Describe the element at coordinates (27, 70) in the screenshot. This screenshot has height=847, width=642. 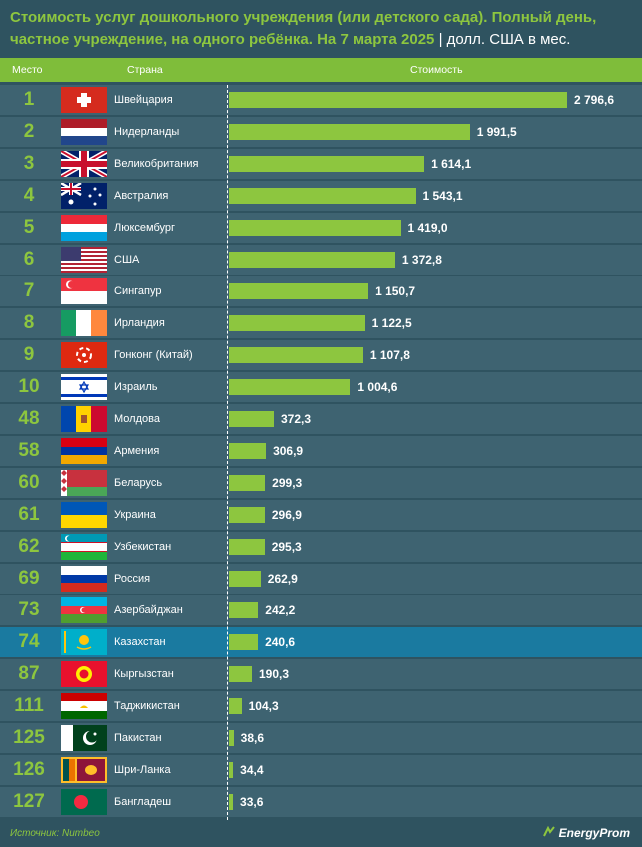
I see `header-rank: Место` at that location.